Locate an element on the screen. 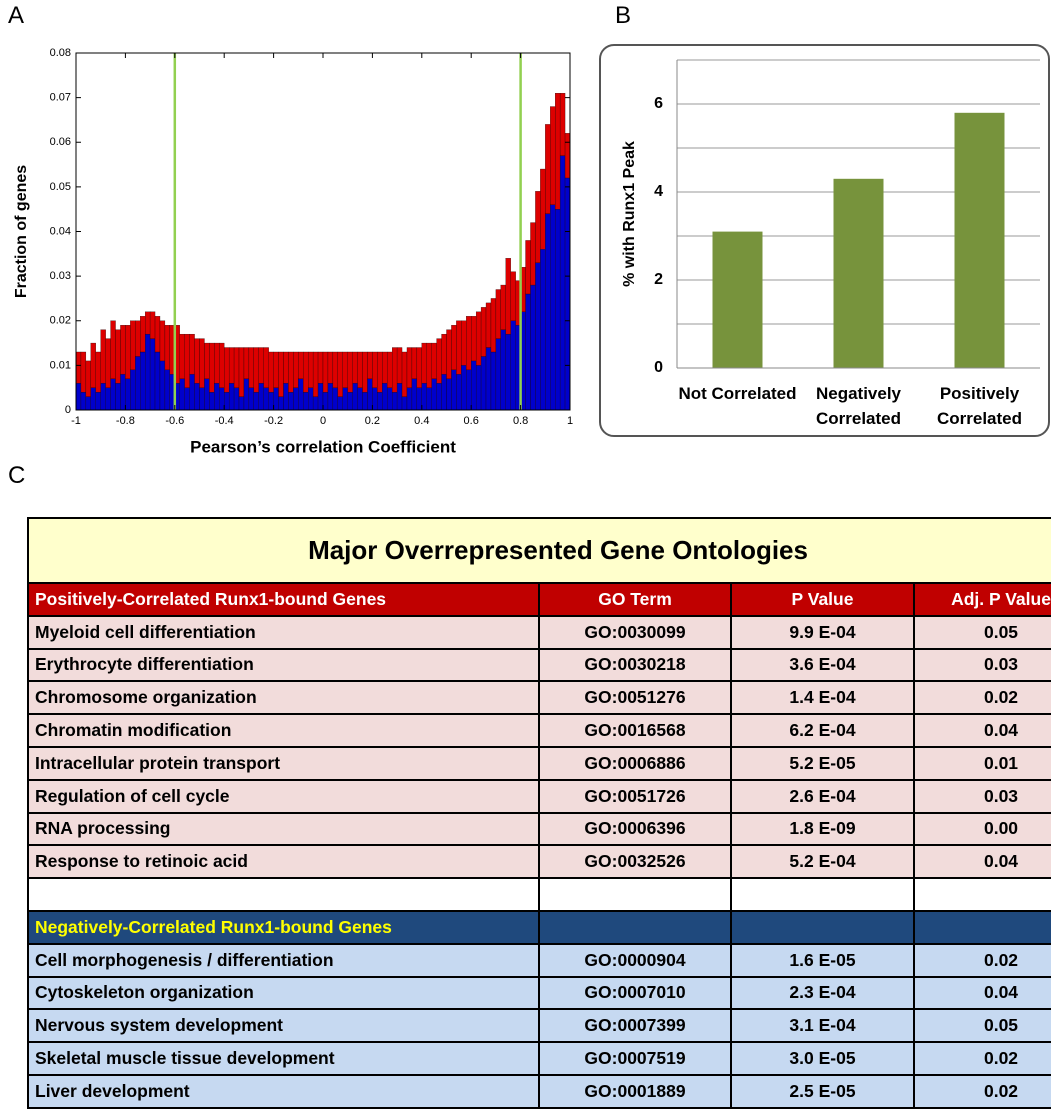  table-cell: Erythrocyte differentiation is located at coordinates (283, 665).